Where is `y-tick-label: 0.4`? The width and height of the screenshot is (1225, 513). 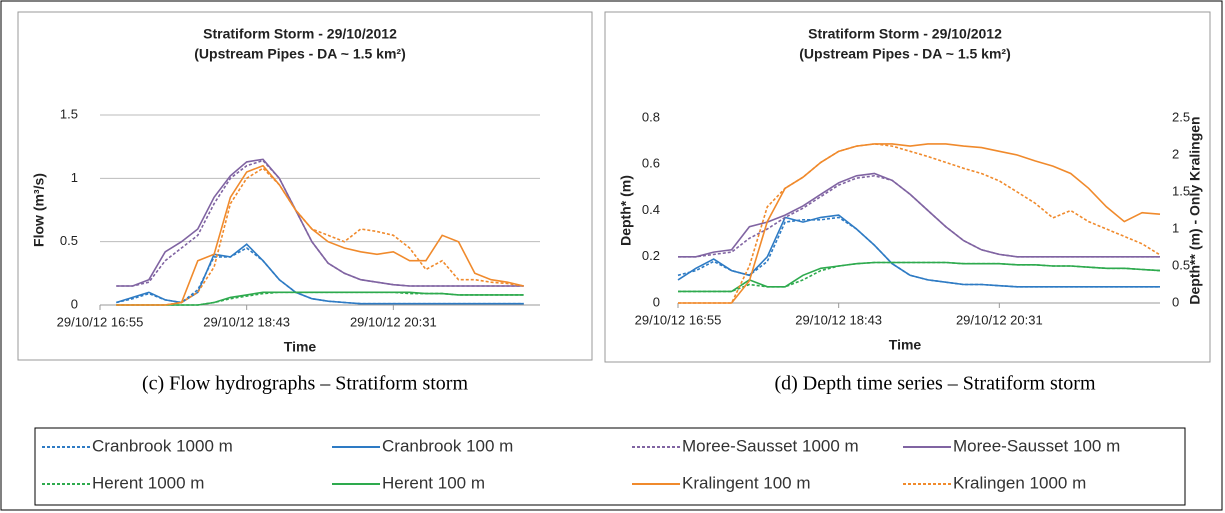
y-tick-label: 0.4 is located at coordinates (651, 209).